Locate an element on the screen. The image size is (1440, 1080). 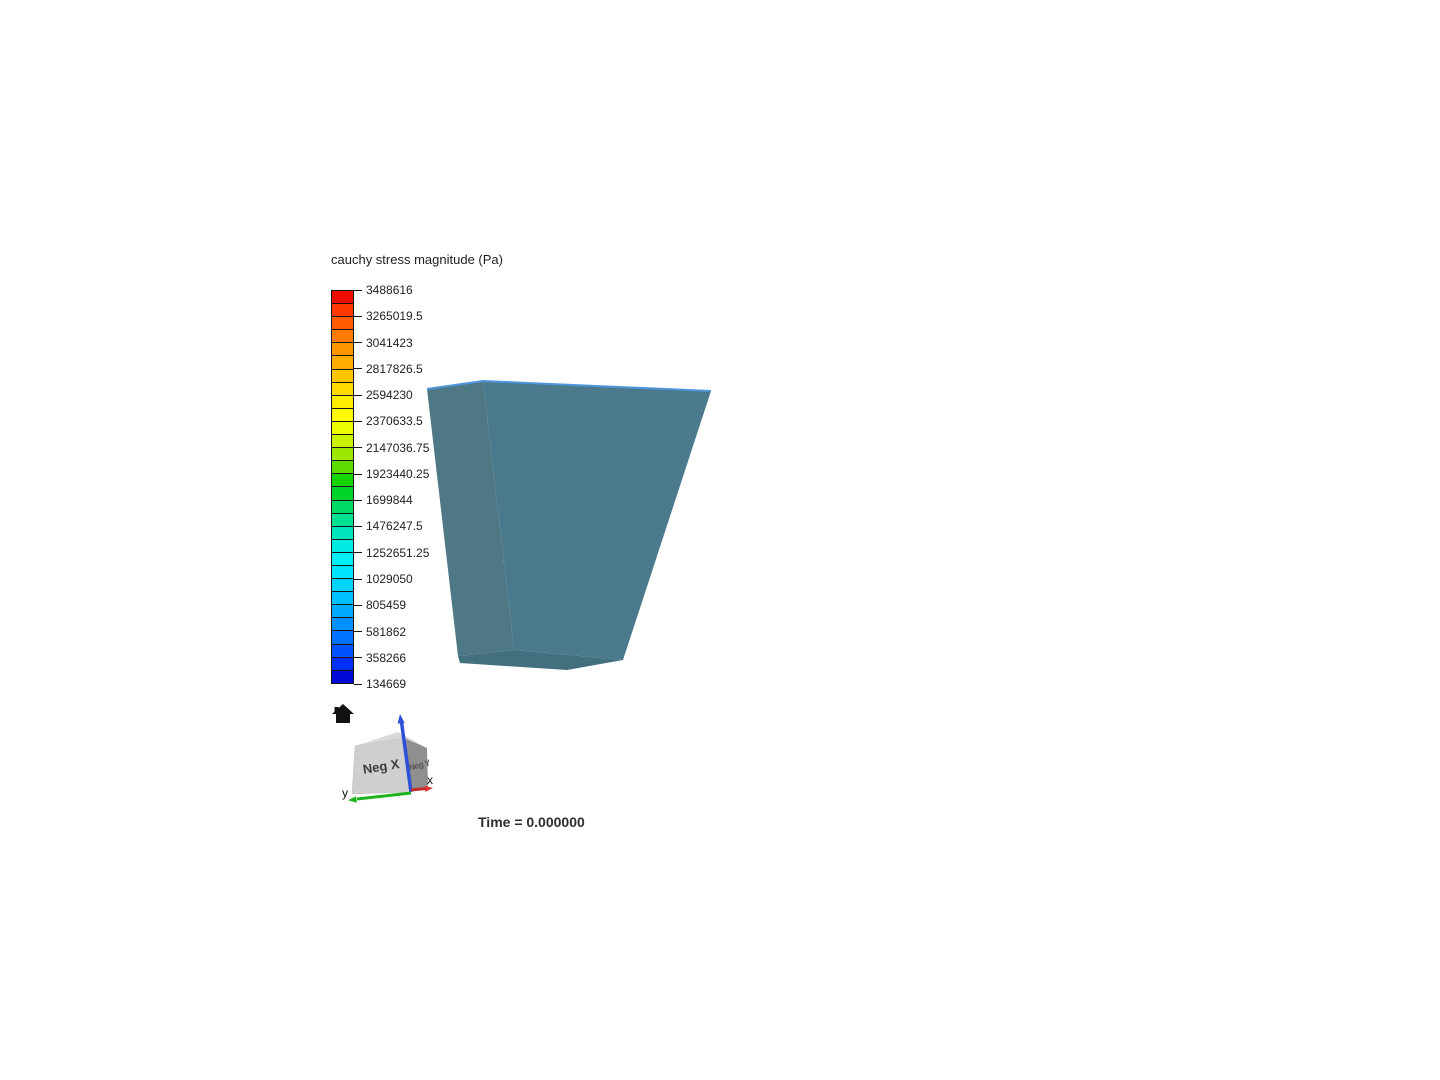
y-axis-label: y is located at coordinates (345, 793).